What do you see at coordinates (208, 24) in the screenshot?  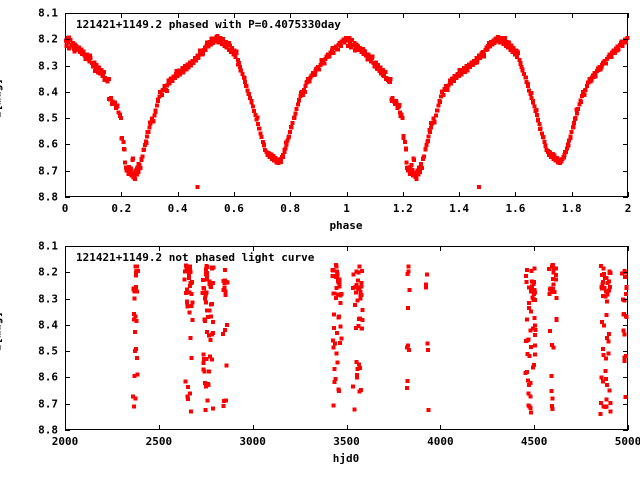 I see `plot-title-phased: 121421+1149.2 phased with P=0.4075330day` at bounding box center [208, 24].